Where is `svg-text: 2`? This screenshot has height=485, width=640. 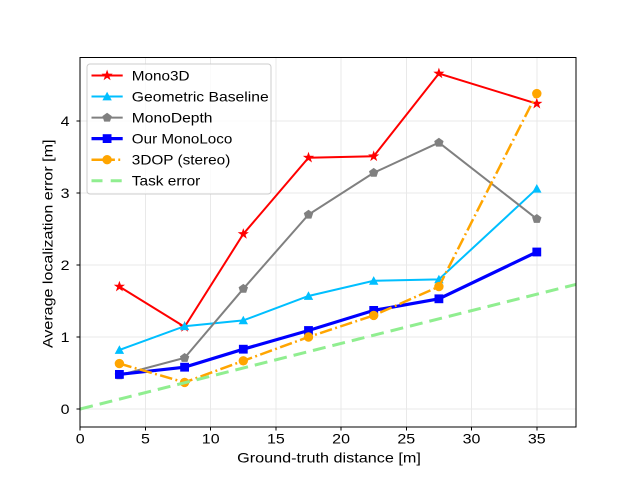
svg-text: 2 is located at coordinates (65, 265).